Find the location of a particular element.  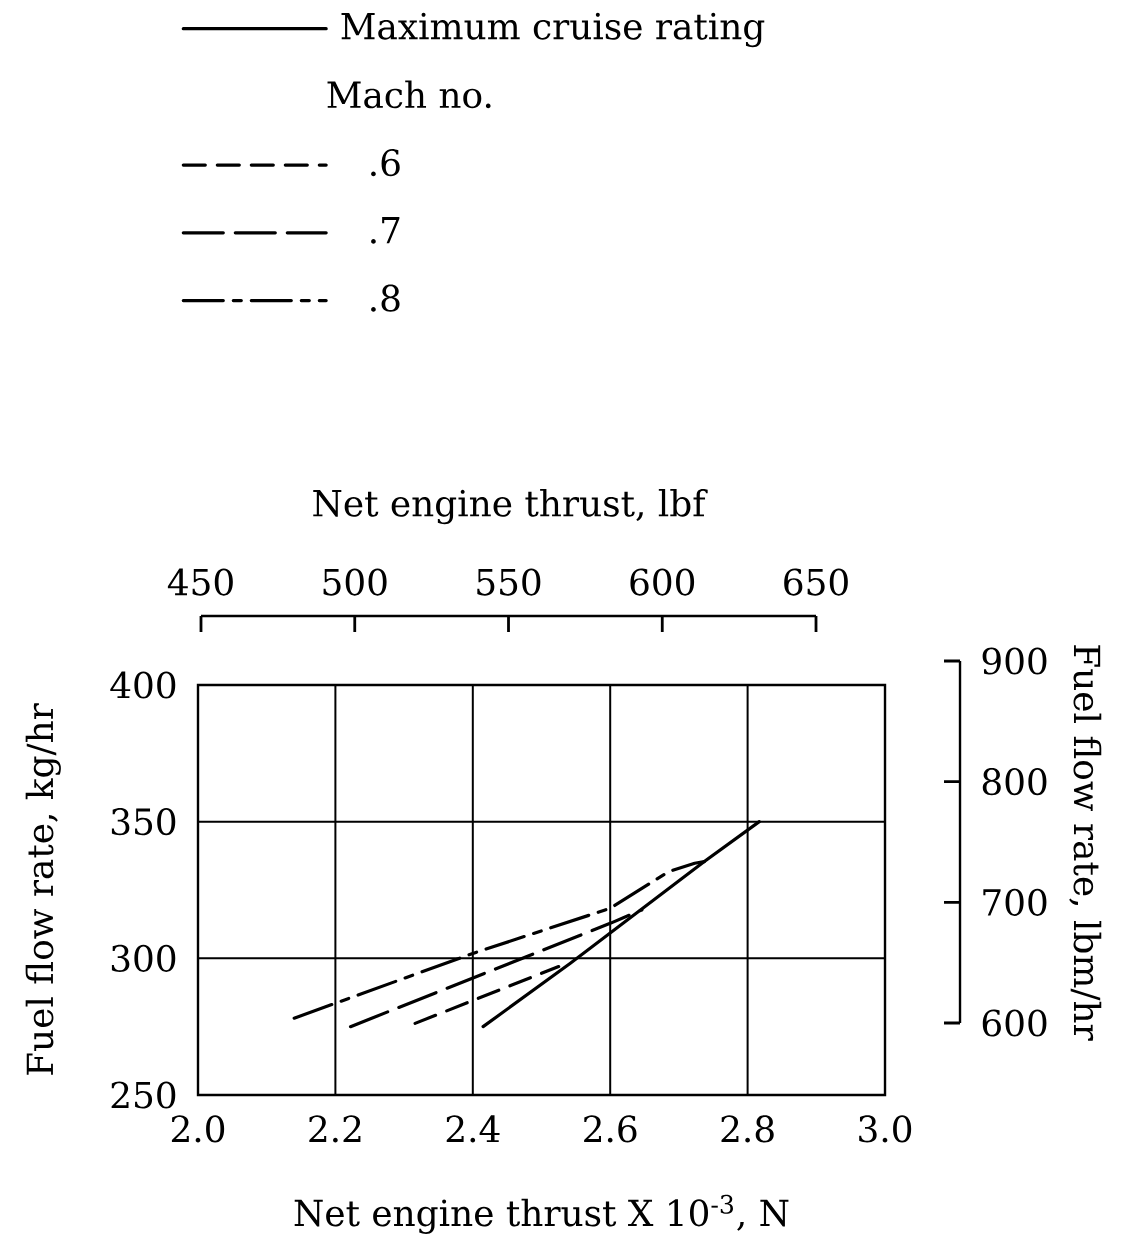

x-tick-label: 2.6 is located at coordinates (610, 1129).